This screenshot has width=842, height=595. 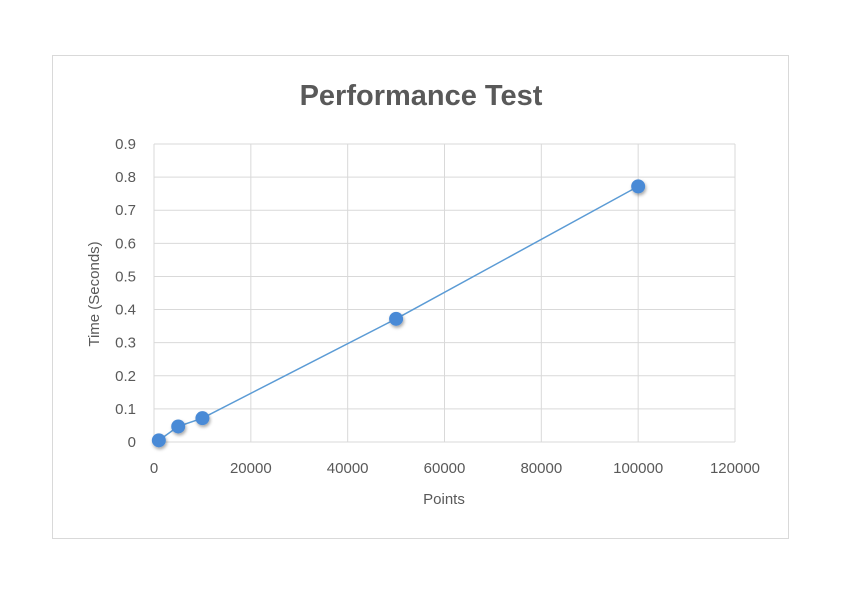 What do you see at coordinates (94, 293) in the screenshot?
I see `y-axis-label: Time (Seconds)` at bounding box center [94, 293].